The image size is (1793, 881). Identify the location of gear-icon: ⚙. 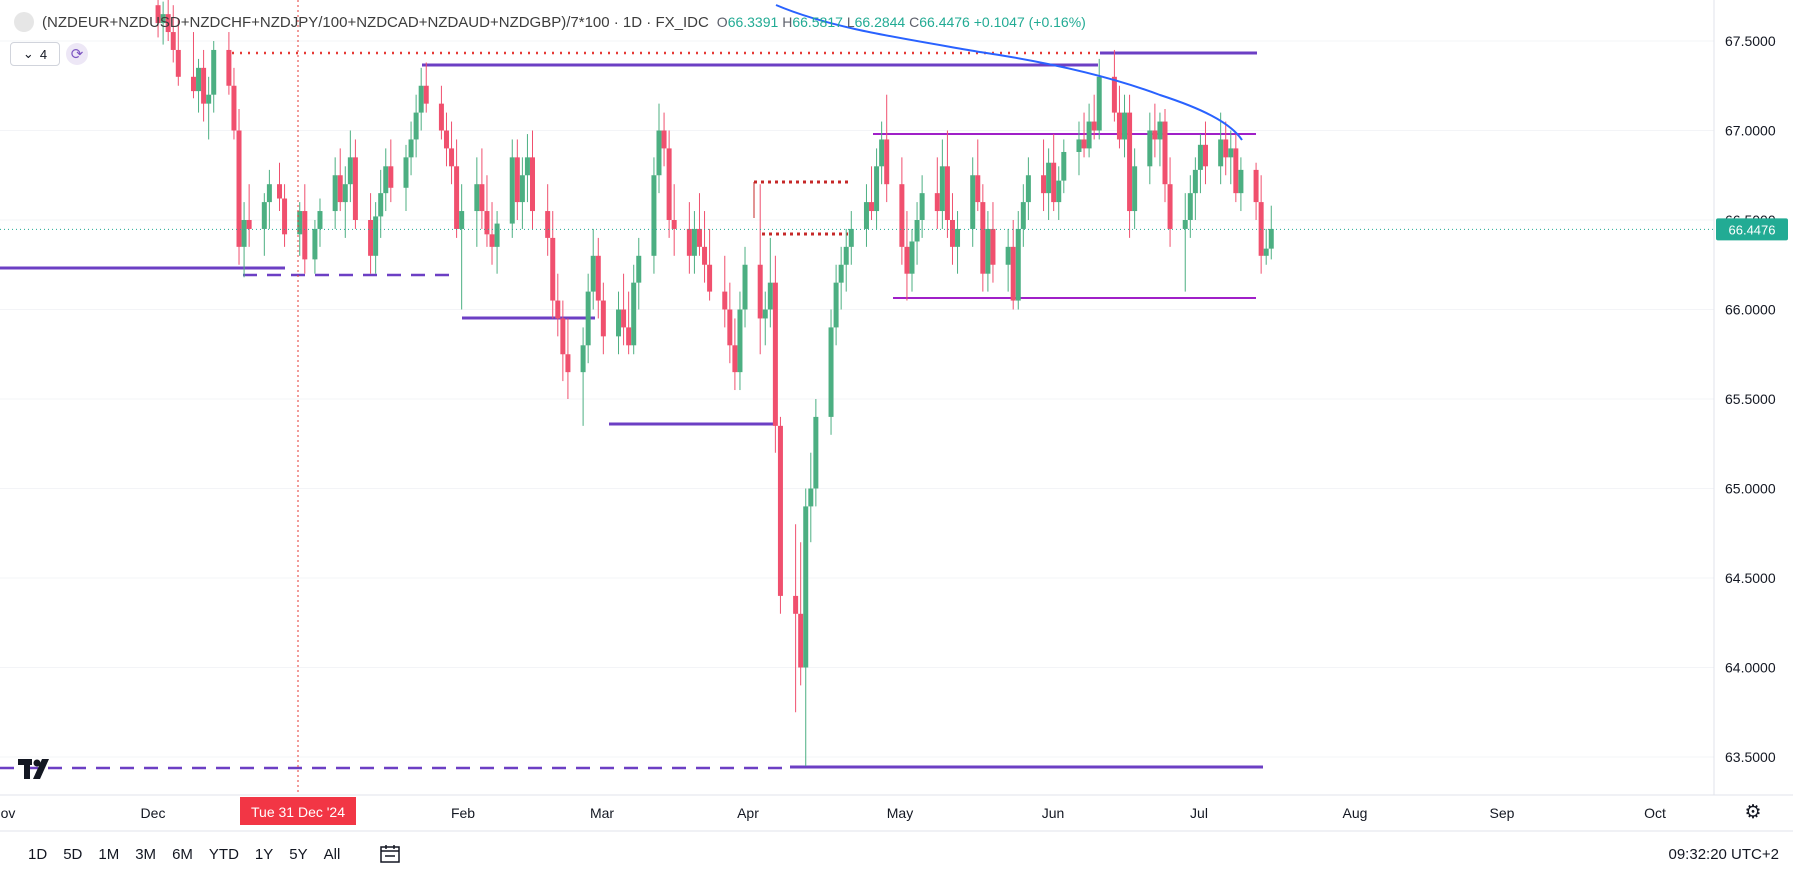
(1753, 812).